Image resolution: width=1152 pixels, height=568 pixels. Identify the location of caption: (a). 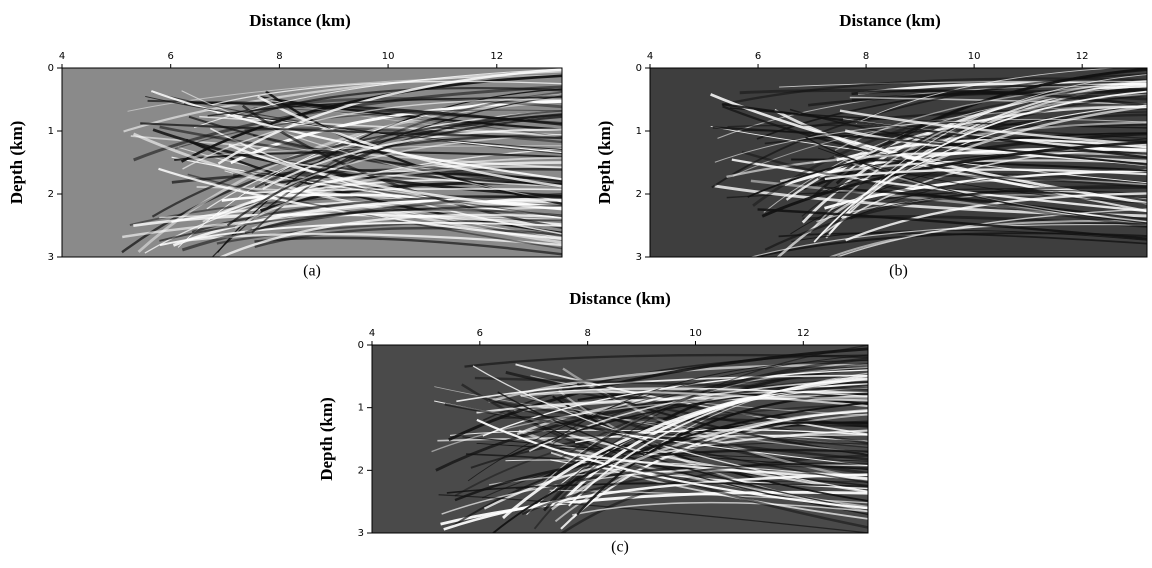
(312, 271).